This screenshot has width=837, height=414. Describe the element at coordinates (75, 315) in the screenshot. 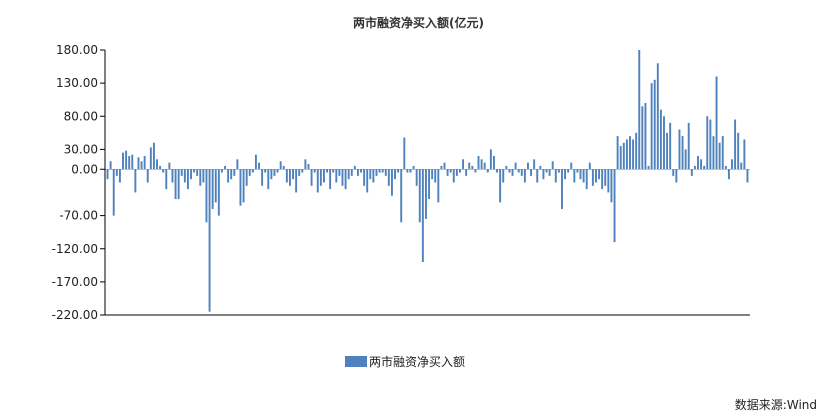

I see `y-tick-label: -220.00` at that location.